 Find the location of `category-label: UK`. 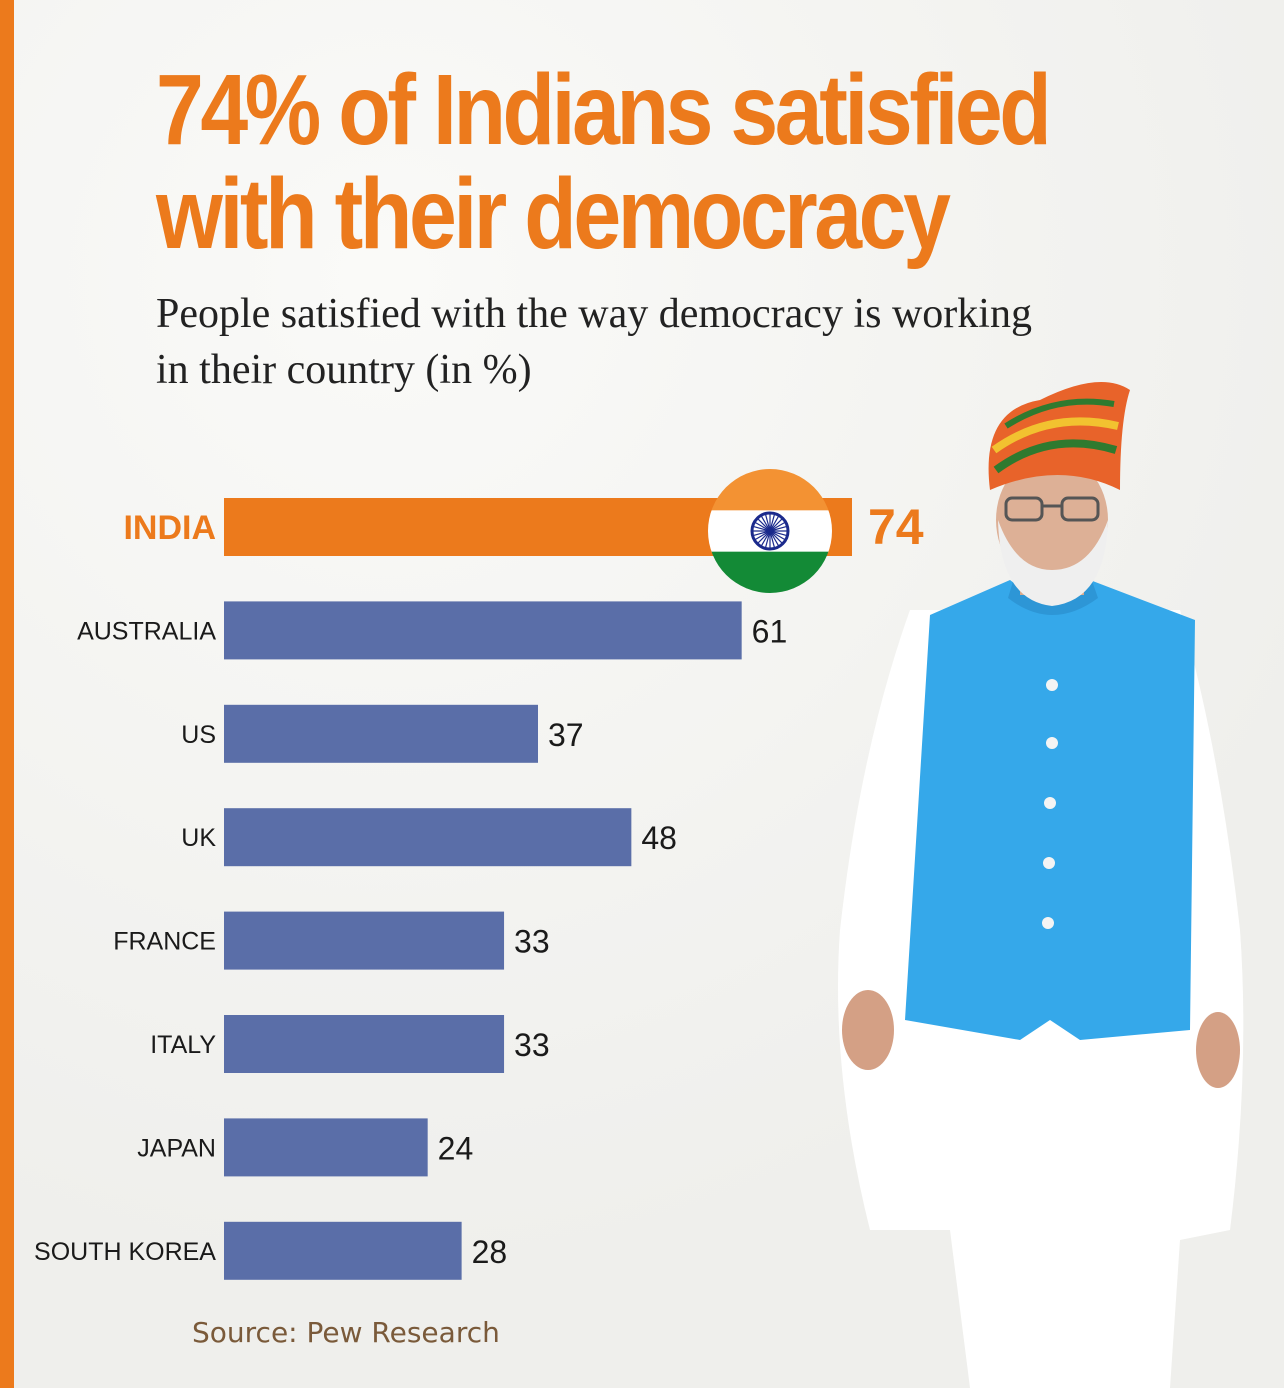

category-label: UK is located at coordinates (198, 838).